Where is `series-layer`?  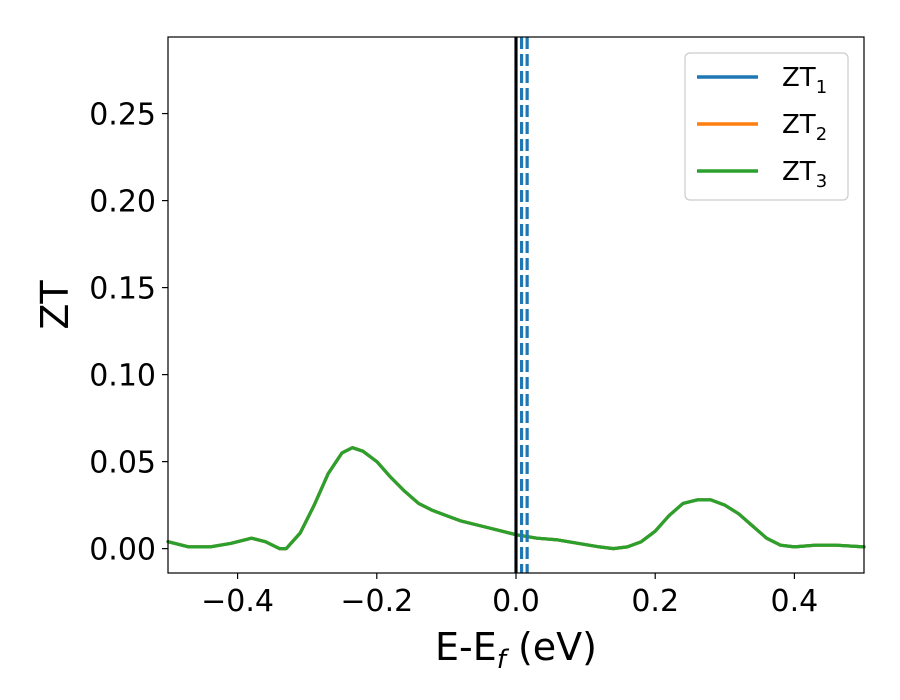 series-layer is located at coordinates (516, 498).